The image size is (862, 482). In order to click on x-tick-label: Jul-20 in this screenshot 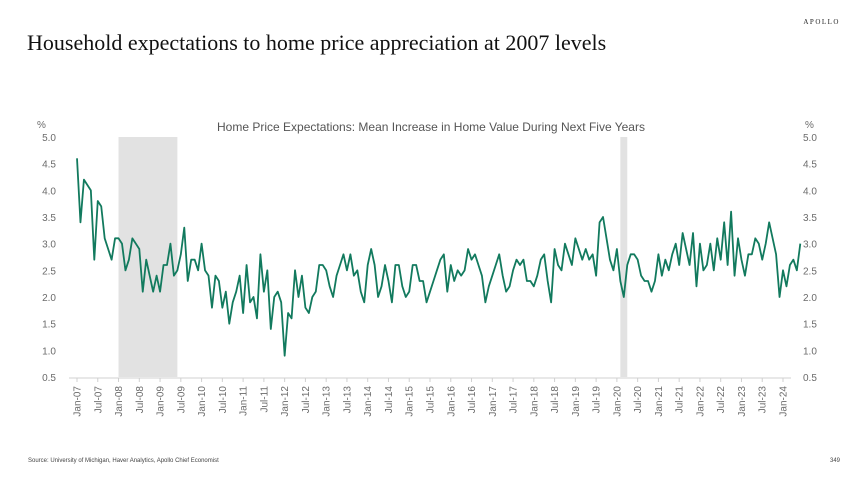, I will do `click(638, 400)`.